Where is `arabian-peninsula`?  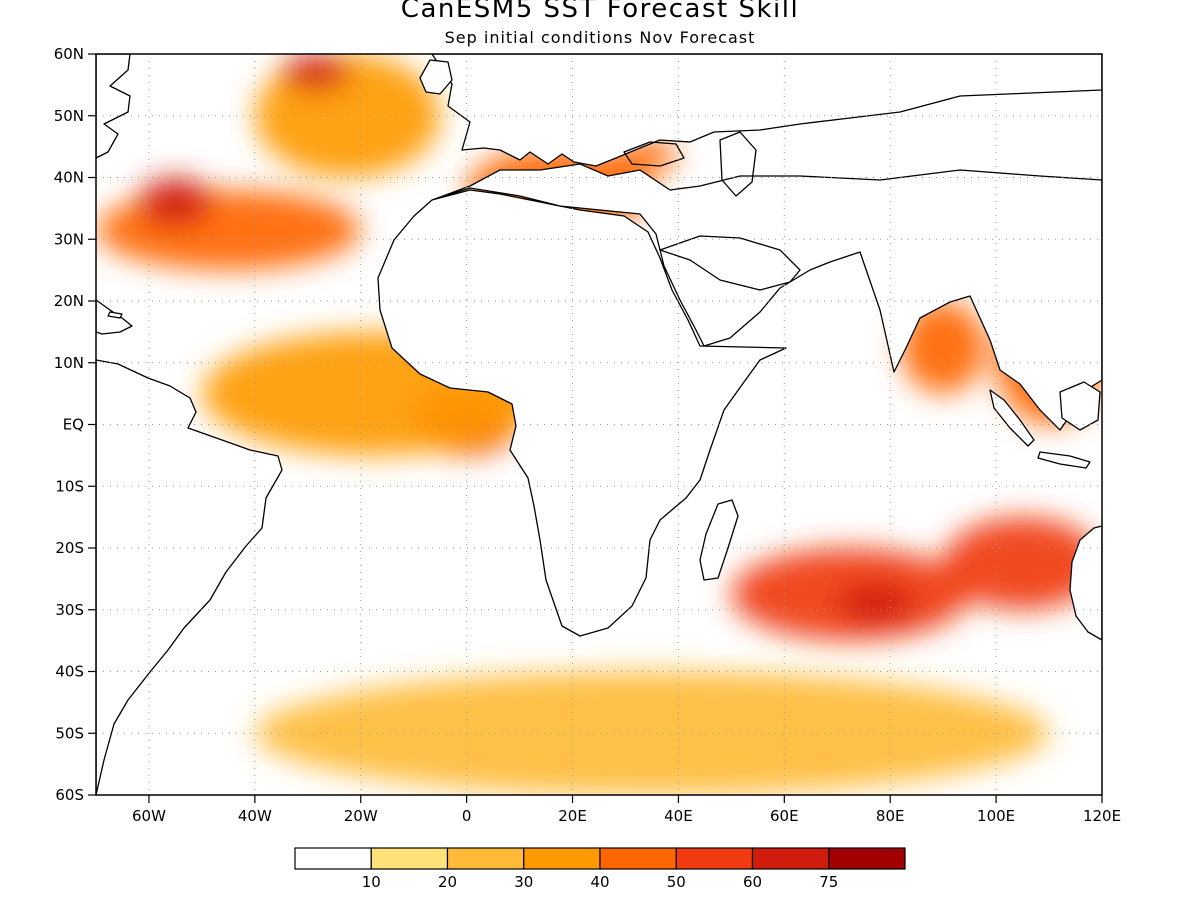
arabian-peninsula is located at coordinates (730, 263).